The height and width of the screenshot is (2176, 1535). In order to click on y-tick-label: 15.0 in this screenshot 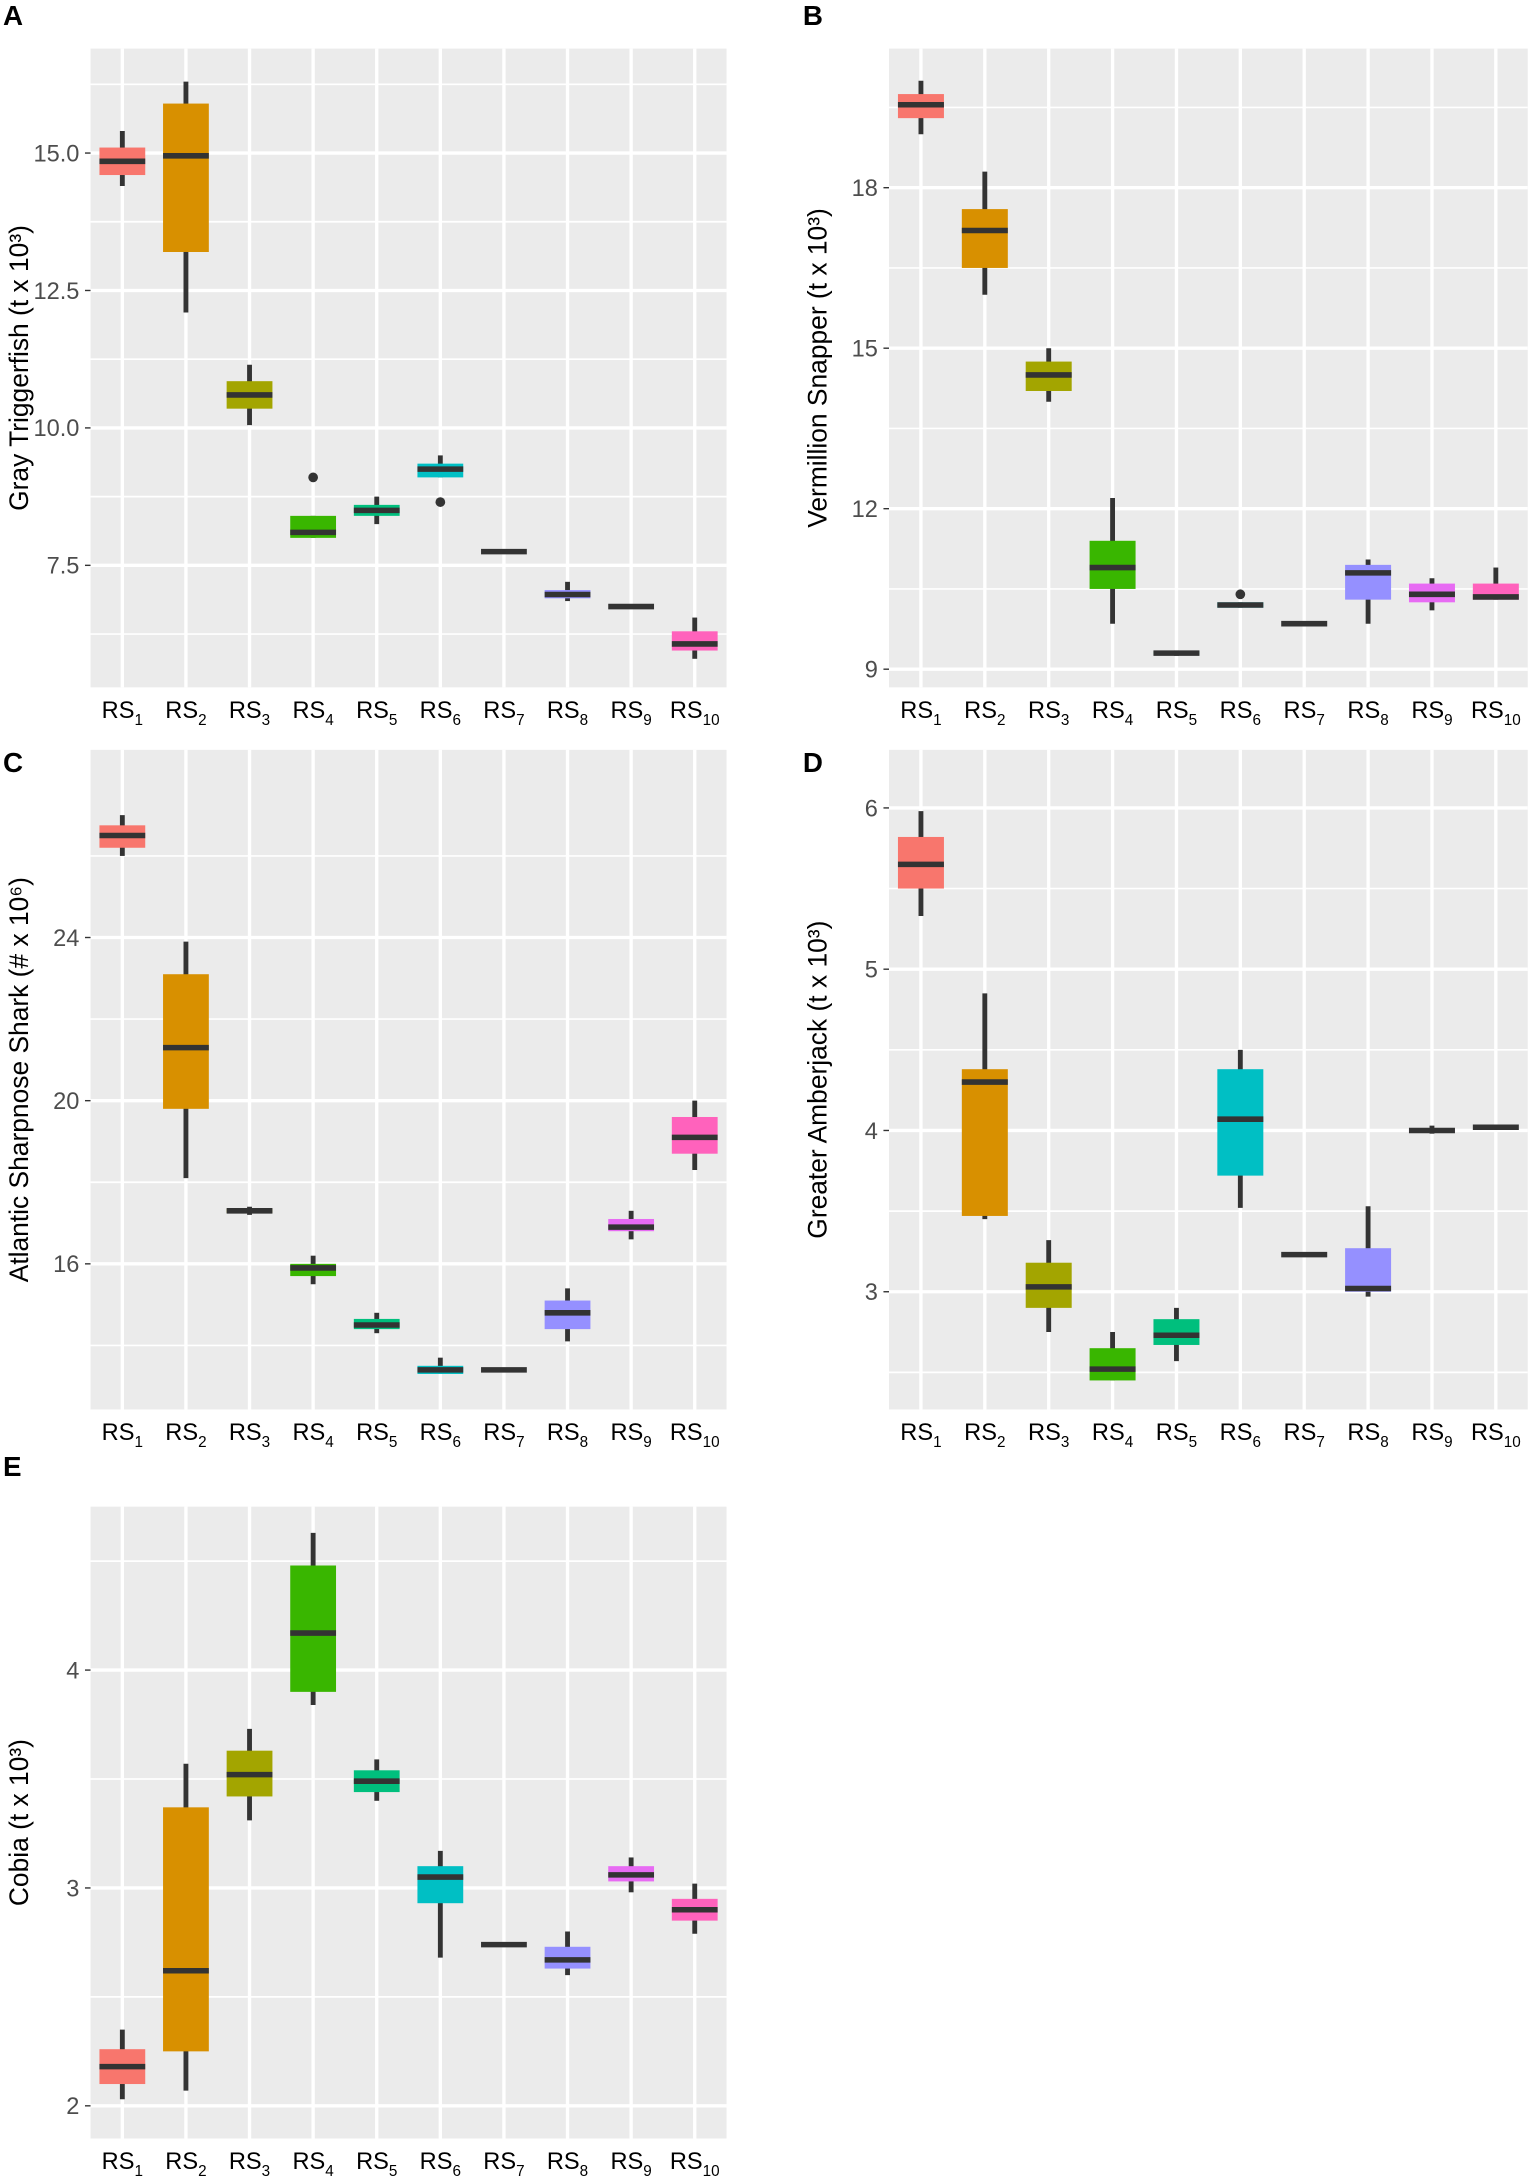, I will do `click(57, 154)`.